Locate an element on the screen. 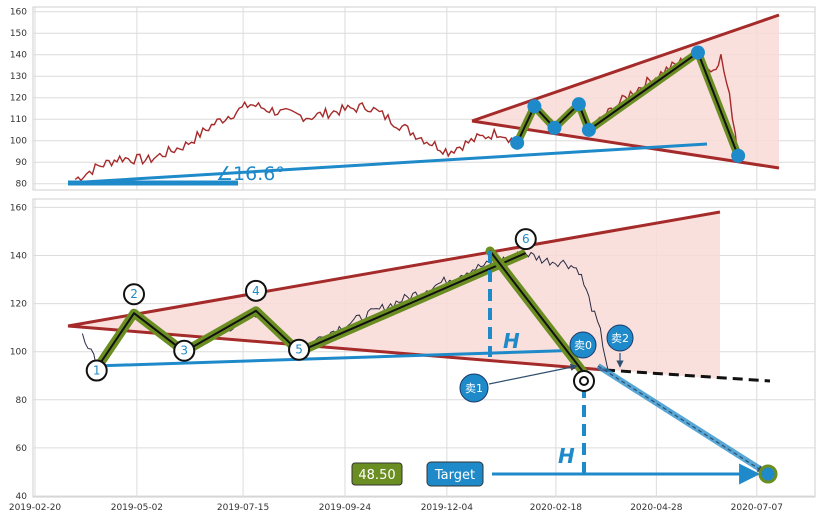 This screenshot has height=524, width=821. target-value-text: 48.50 is located at coordinates (376, 475).